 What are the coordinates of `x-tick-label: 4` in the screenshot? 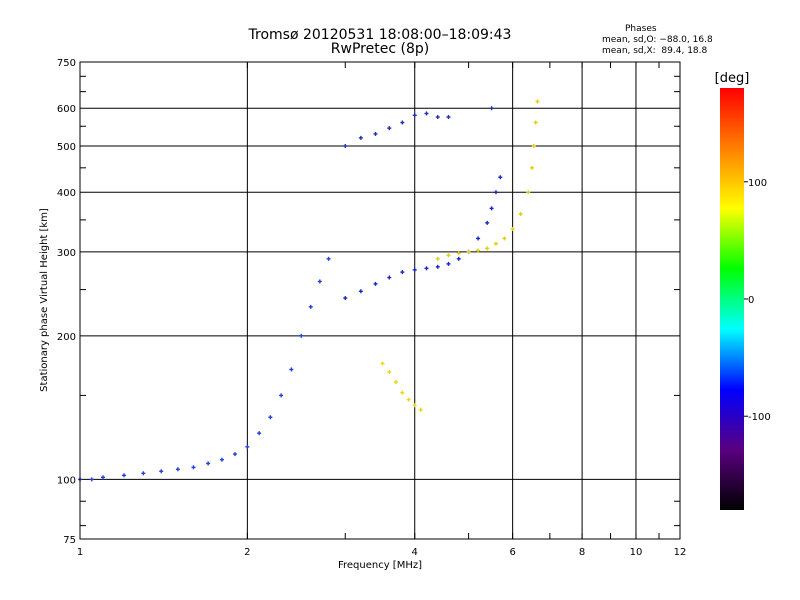 It's located at (415, 552).